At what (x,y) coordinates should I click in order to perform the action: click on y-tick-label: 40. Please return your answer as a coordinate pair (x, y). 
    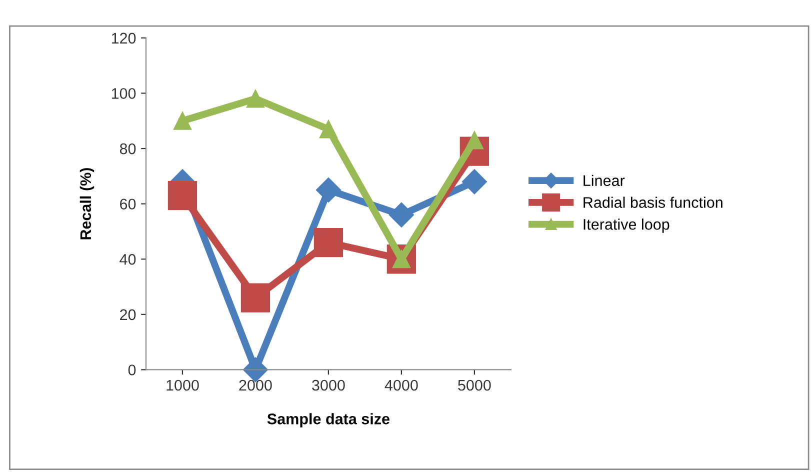
    Looking at the image, I should click on (128, 259).